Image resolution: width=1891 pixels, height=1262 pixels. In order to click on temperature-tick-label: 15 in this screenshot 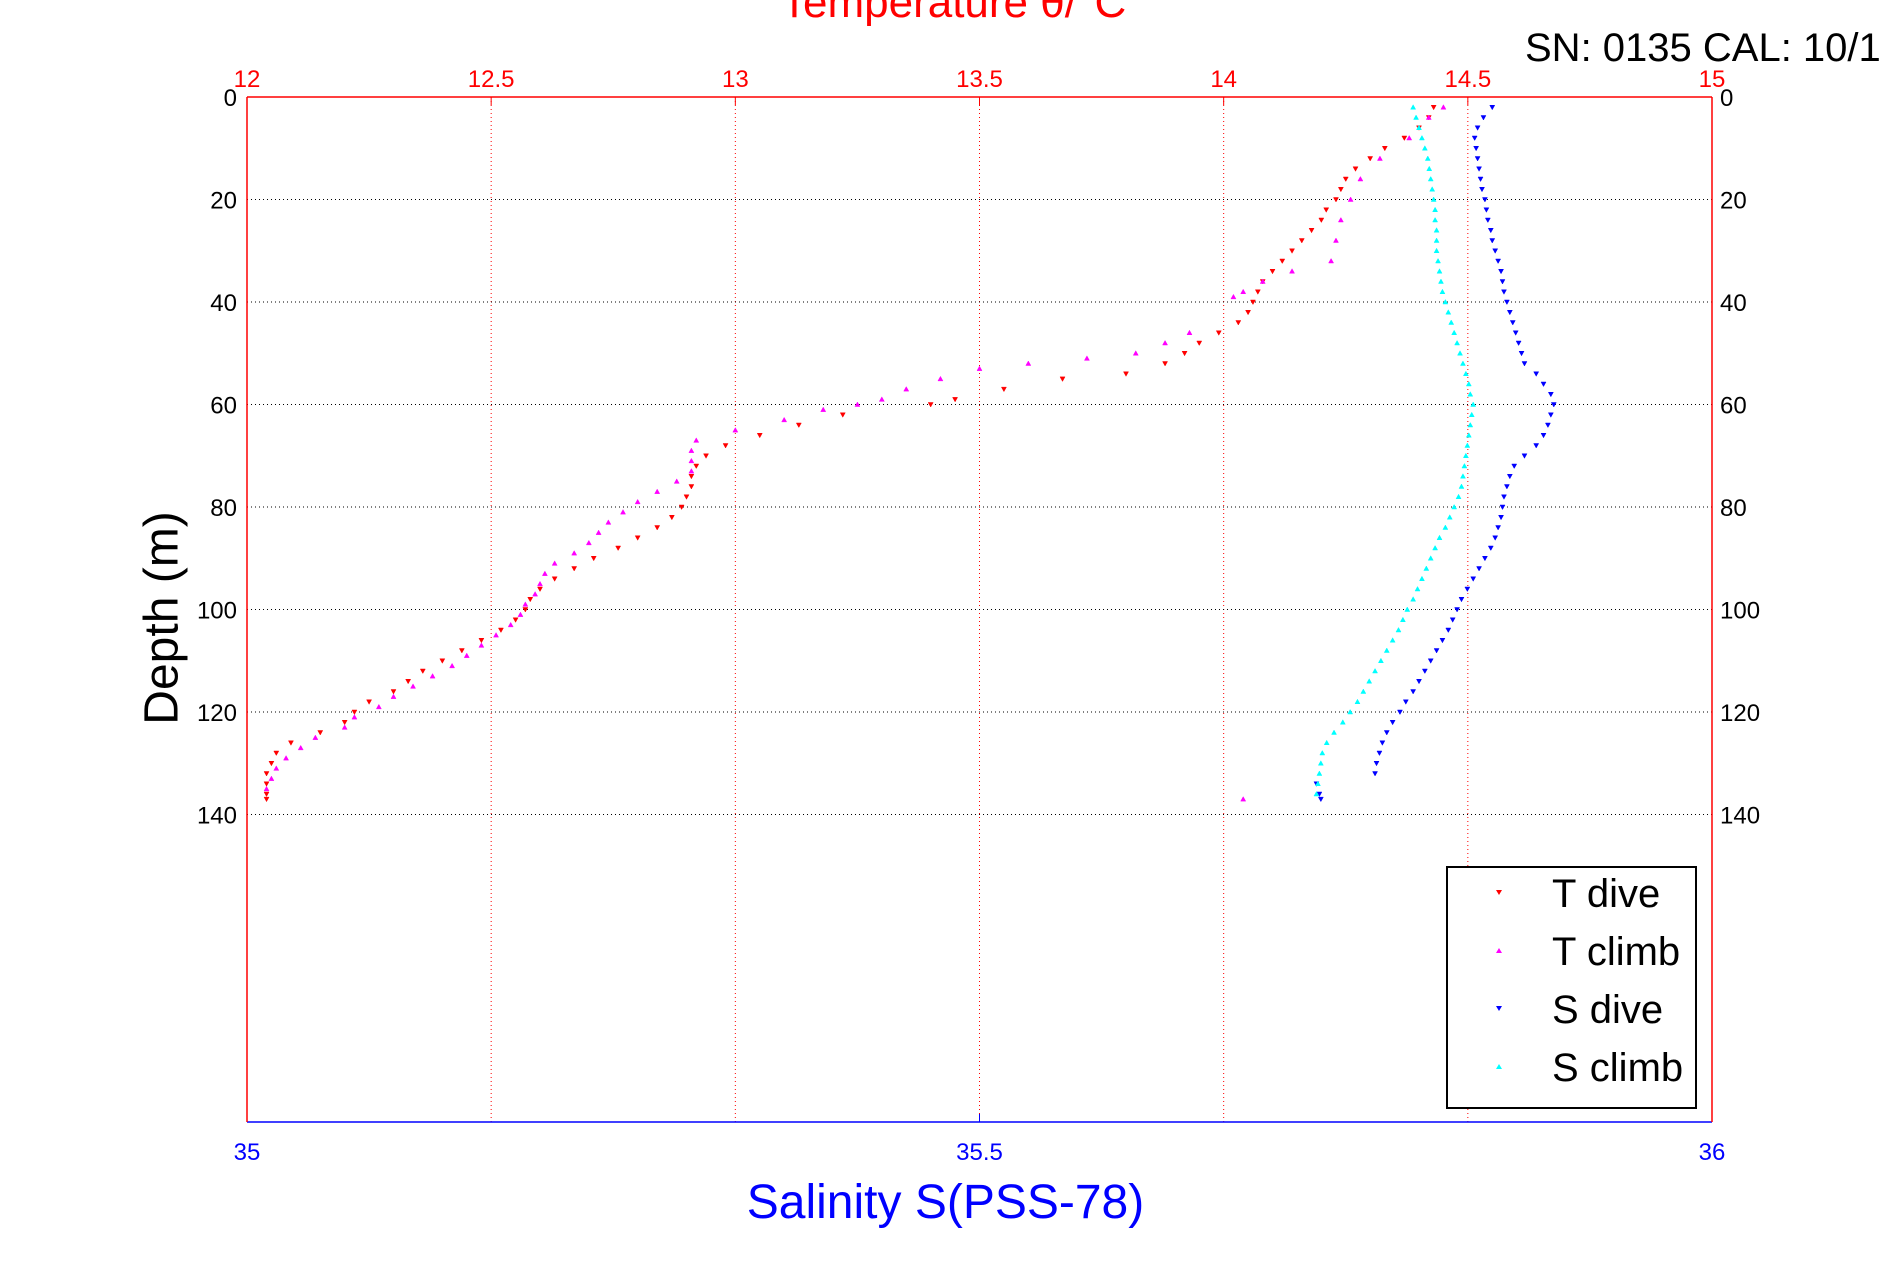, I will do `click(1712, 79)`.